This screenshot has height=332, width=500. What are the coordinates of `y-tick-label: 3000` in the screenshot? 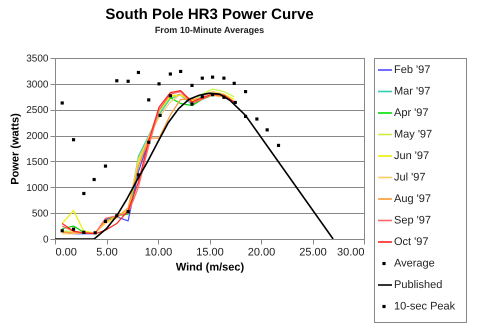 It's located at (37, 84).